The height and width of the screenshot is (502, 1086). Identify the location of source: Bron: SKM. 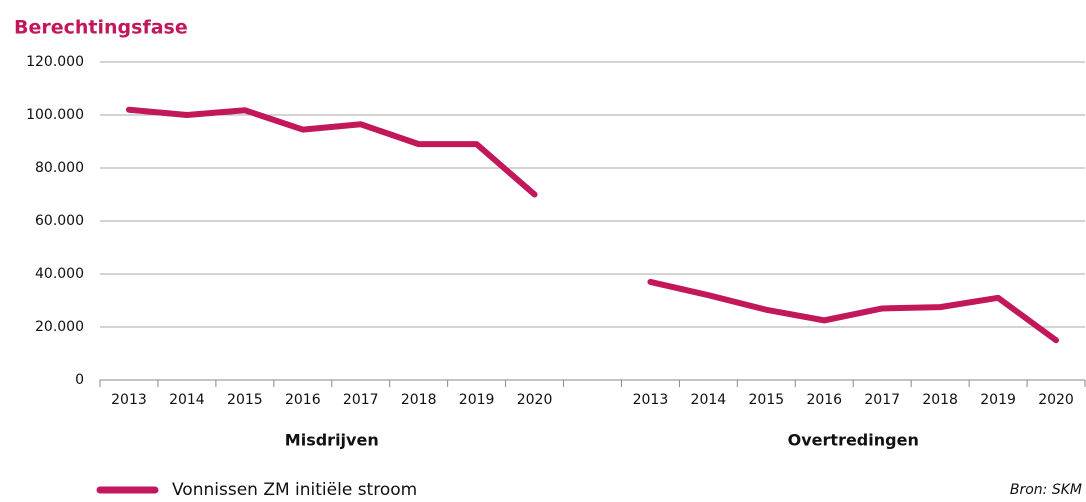
(1046, 490).